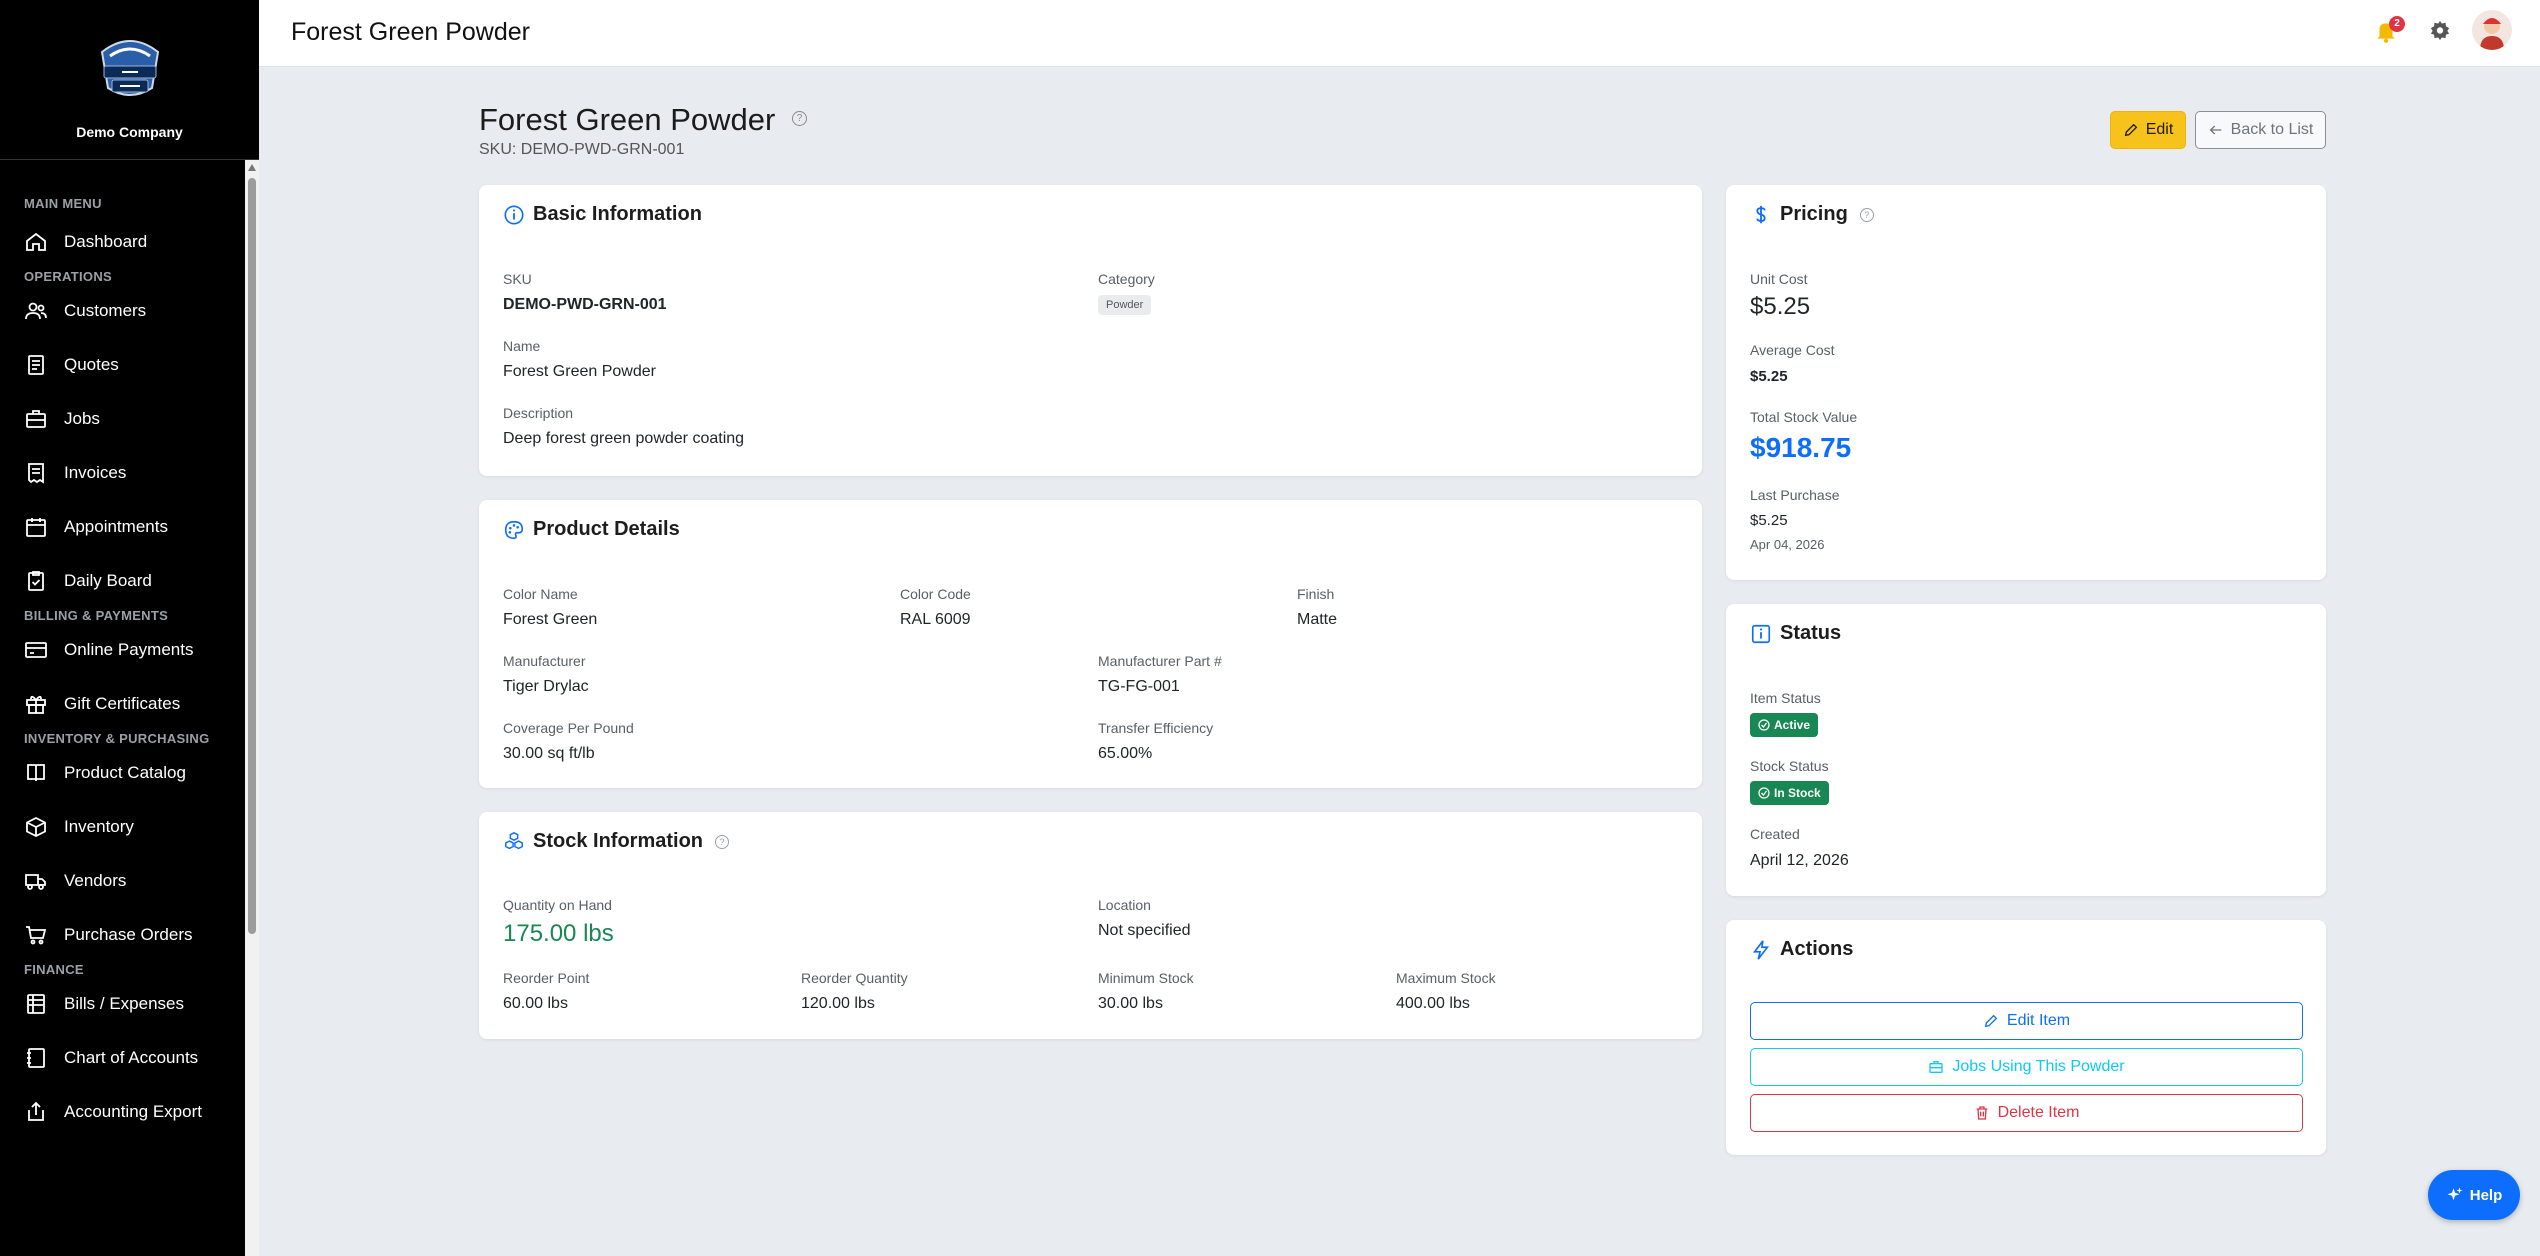  Describe the element at coordinates (2159, 129) in the screenshot. I see `edit-button-label: Edit` at that location.